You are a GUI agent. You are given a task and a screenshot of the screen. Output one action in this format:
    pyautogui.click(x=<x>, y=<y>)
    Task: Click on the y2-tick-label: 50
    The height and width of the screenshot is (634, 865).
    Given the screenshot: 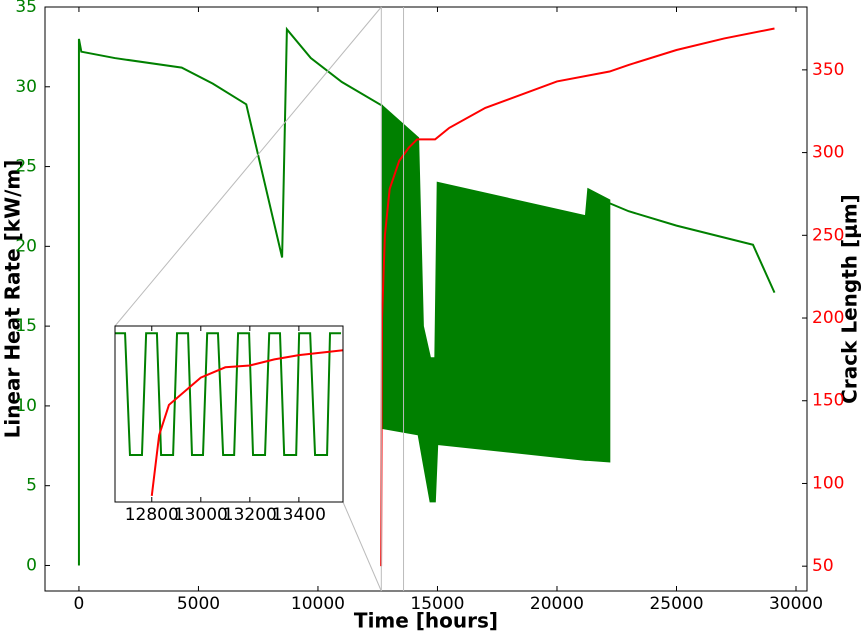 What is the action you would take?
    pyautogui.click(x=823, y=566)
    